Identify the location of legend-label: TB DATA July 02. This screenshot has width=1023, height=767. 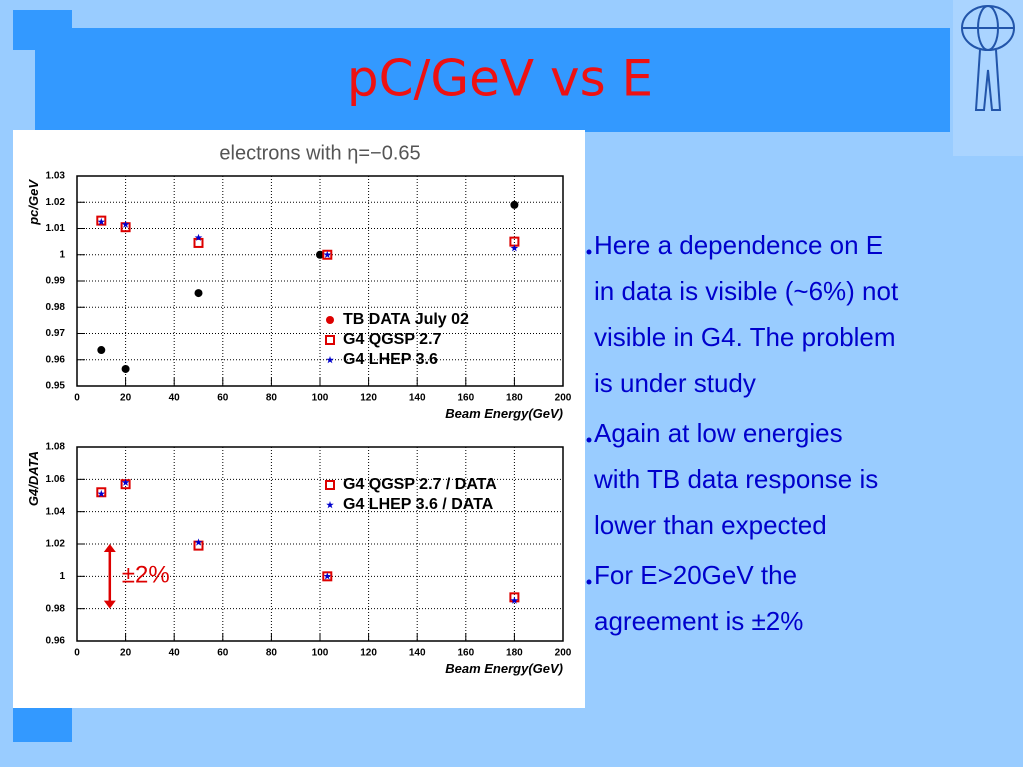
(406, 319).